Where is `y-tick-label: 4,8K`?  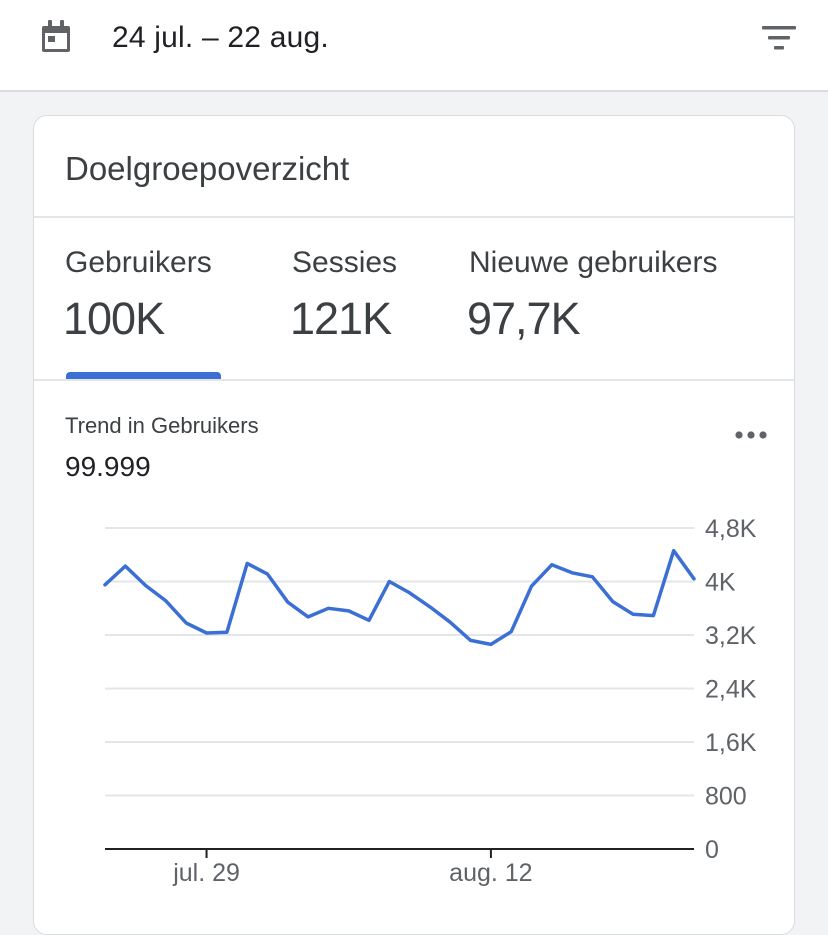 y-tick-label: 4,8K is located at coordinates (731, 529).